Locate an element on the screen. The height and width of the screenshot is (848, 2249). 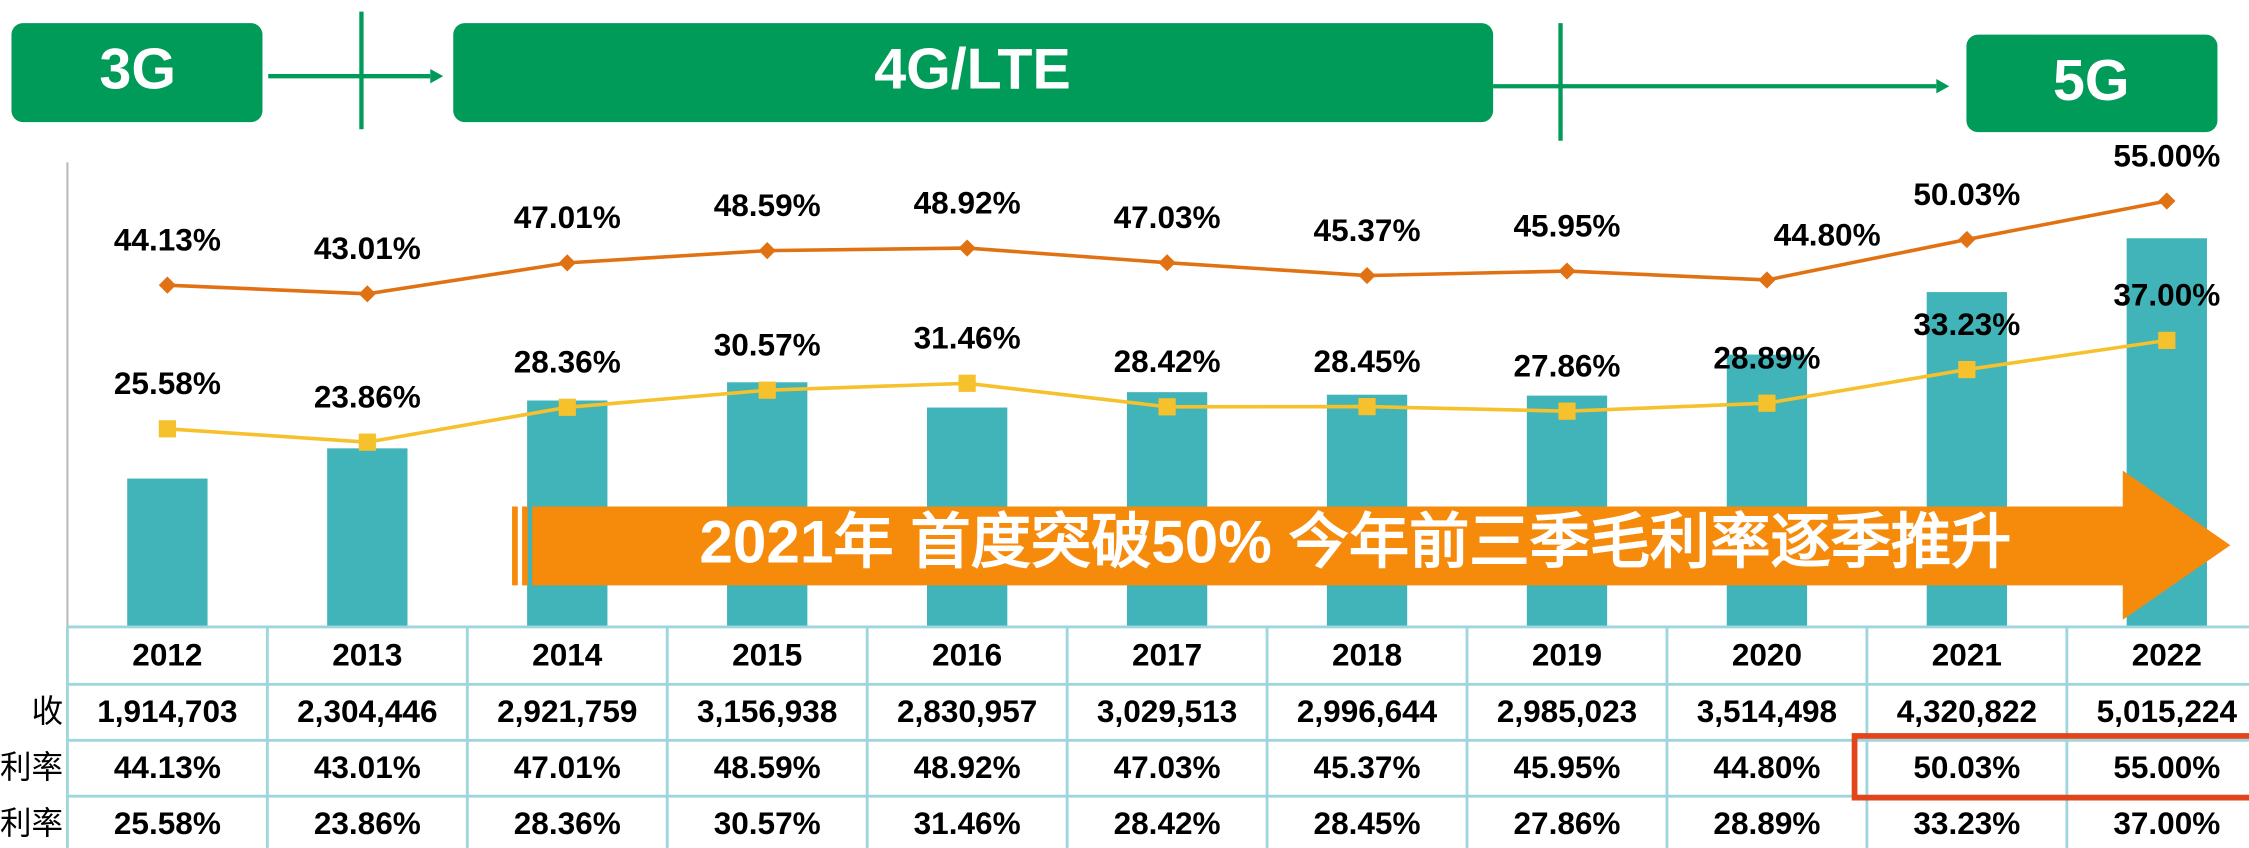
phase-label: 3G is located at coordinates (137, 69).